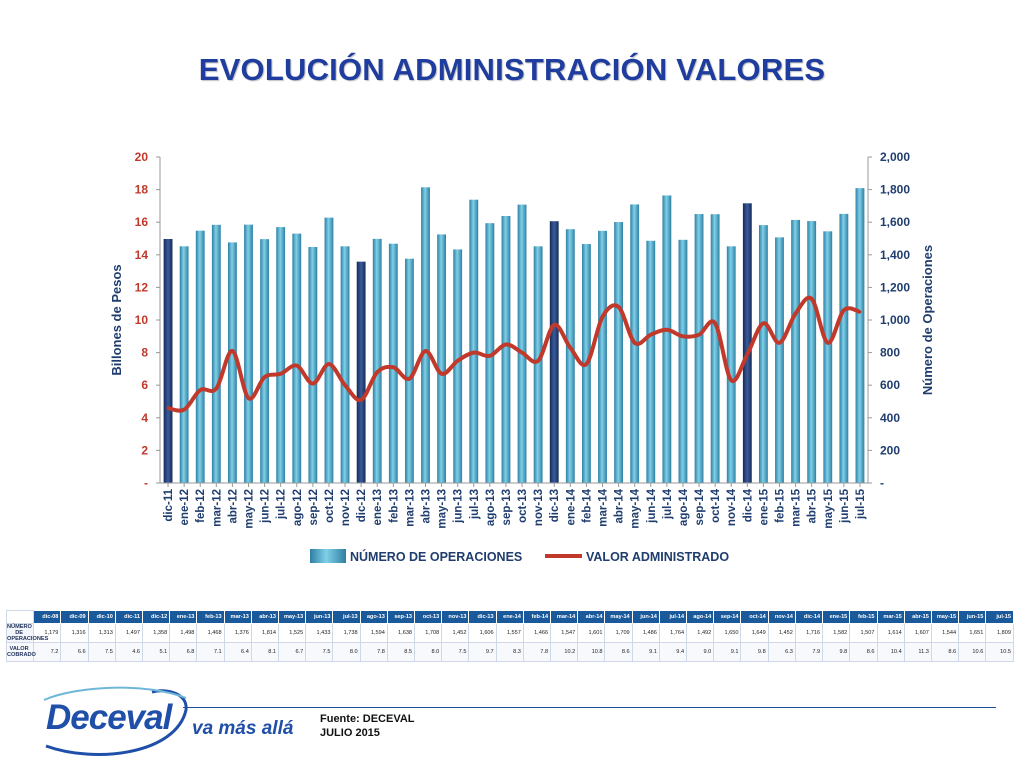 The width and height of the screenshot is (1024, 768). What do you see at coordinates (243, 728) in the screenshot?
I see `logo-tagline: va más allá` at bounding box center [243, 728].